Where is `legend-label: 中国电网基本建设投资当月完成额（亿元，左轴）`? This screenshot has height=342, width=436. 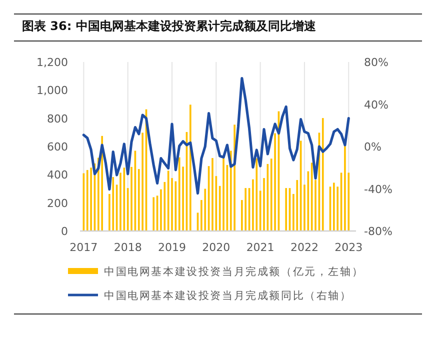
legend-label: 中国电网基本建设投资当月完成额（亿元，左轴） is located at coordinates (234, 271).